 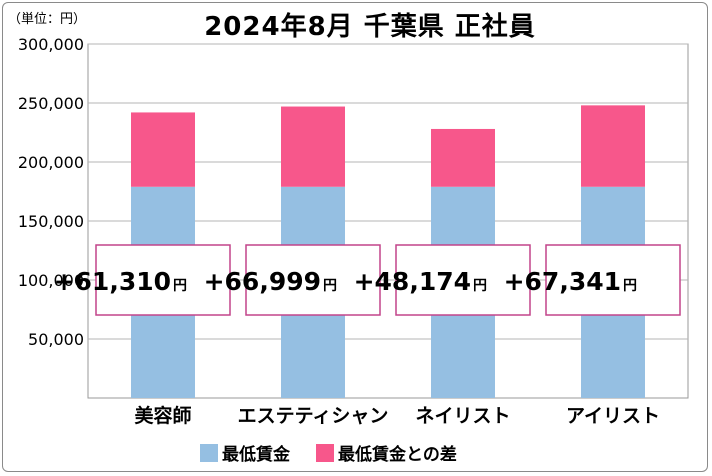 I want to click on legend: 最低賃金 最低賃金との差, so click(x=328, y=452).